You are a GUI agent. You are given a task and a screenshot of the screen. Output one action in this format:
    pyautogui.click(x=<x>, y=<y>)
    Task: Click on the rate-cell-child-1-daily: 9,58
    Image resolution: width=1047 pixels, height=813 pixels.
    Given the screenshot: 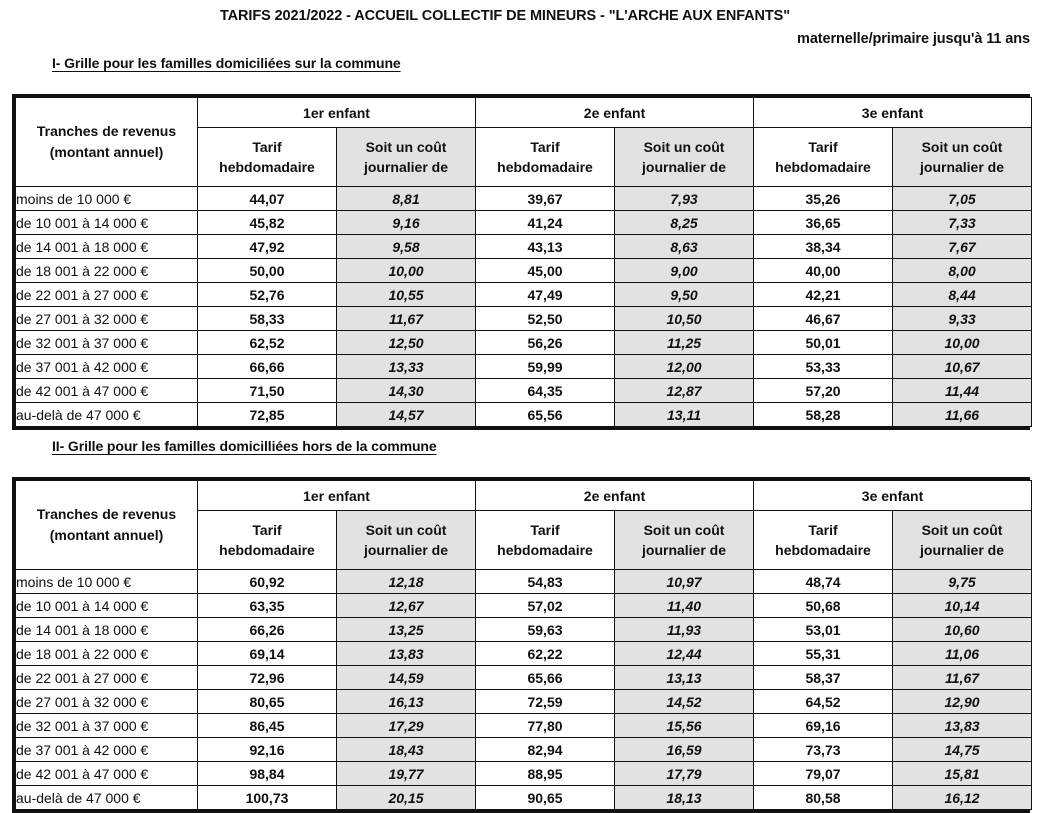 What is the action you would take?
    pyautogui.click(x=406, y=246)
    